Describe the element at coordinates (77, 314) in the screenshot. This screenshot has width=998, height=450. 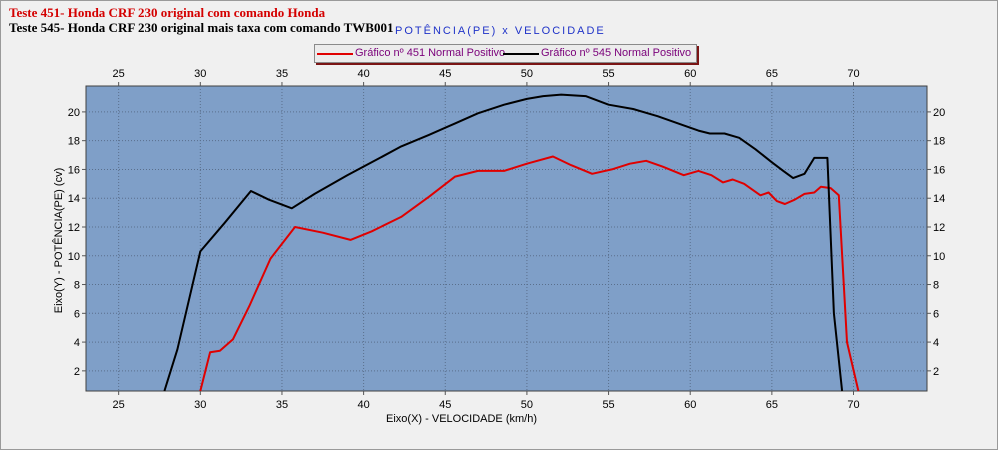
I see `y-tick-label-left: 6` at that location.